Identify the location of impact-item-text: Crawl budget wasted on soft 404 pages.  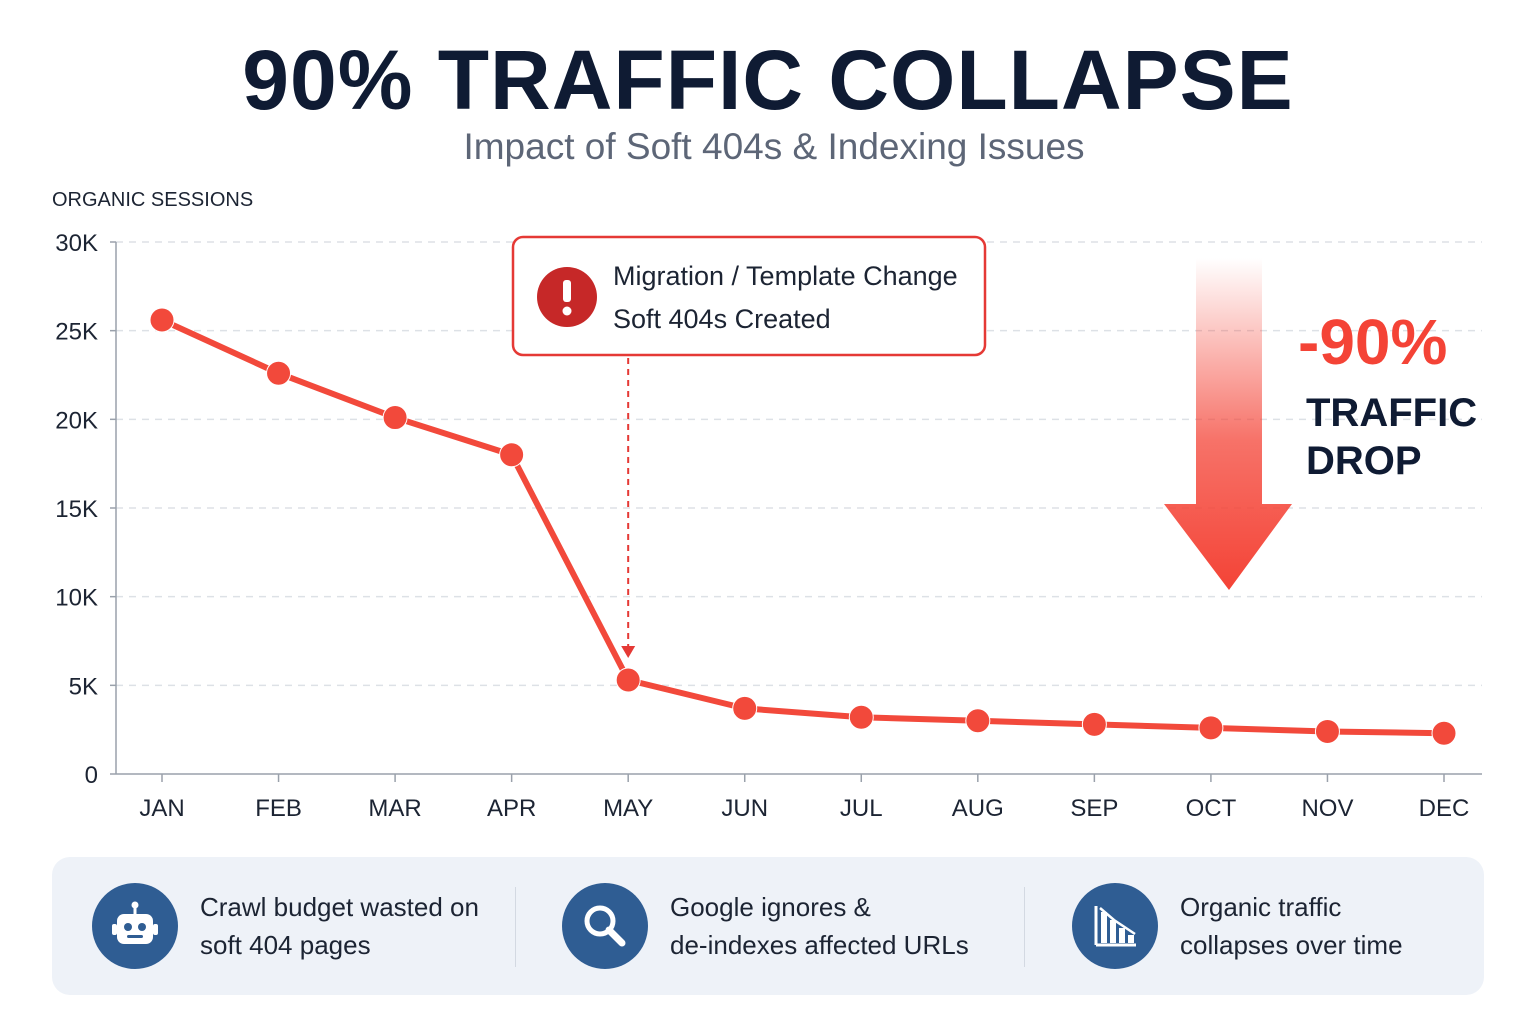
(339, 926).